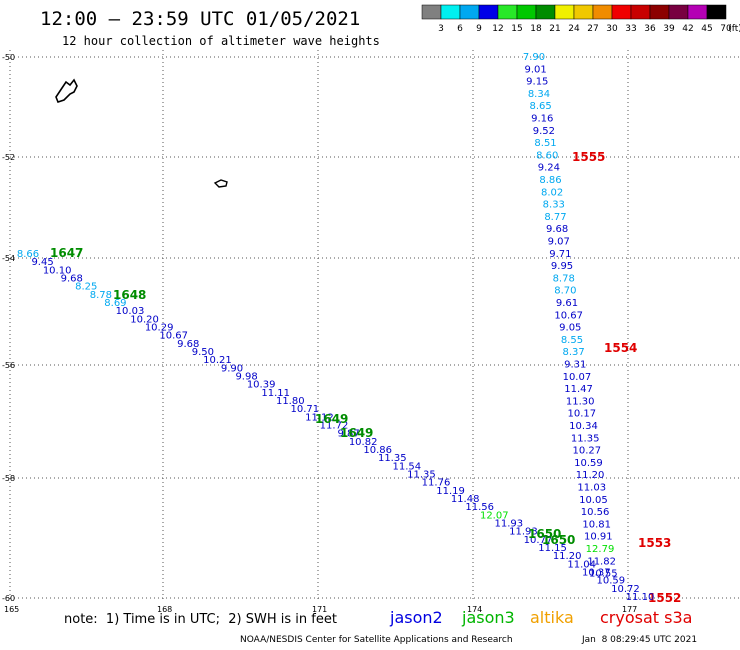 The image size is (740, 650). I want to click on track-time-label: 1554, so click(620, 348).